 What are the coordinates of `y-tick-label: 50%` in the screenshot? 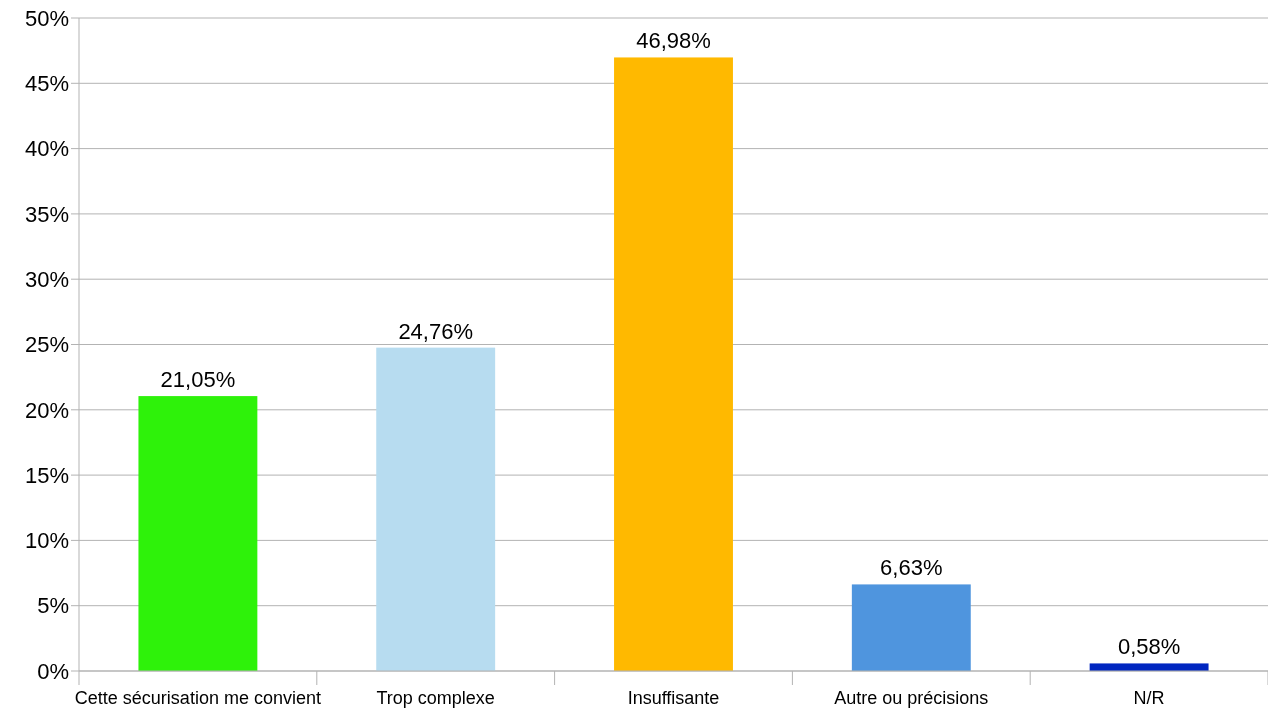 It's located at (46, 18).